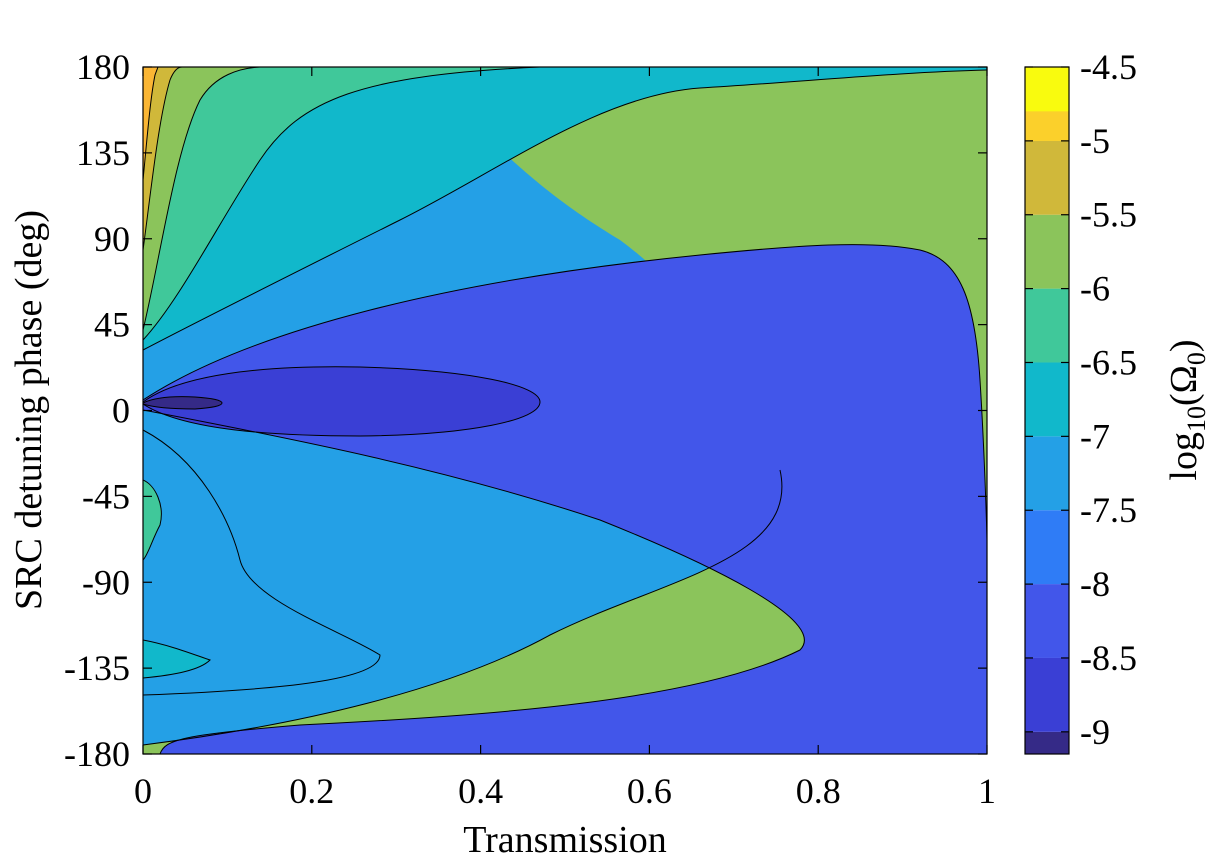 This screenshot has height=864, width=1214. What do you see at coordinates (1108, 658) in the screenshot?
I see `colorbar-tick-label: -8.5` at bounding box center [1108, 658].